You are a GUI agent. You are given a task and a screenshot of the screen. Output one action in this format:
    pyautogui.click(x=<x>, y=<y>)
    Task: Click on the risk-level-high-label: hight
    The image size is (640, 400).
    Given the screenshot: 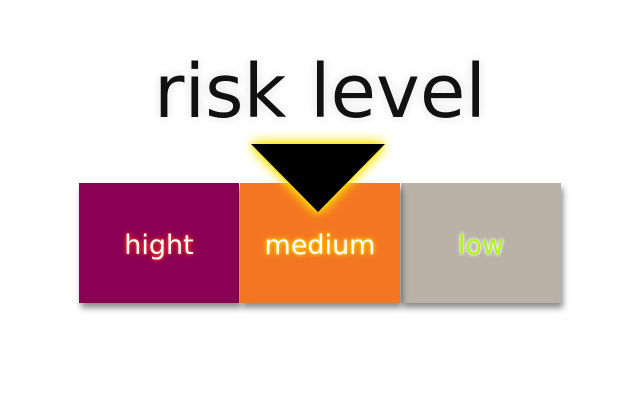 What is the action you would take?
    pyautogui.click(x=159, y=245)
    